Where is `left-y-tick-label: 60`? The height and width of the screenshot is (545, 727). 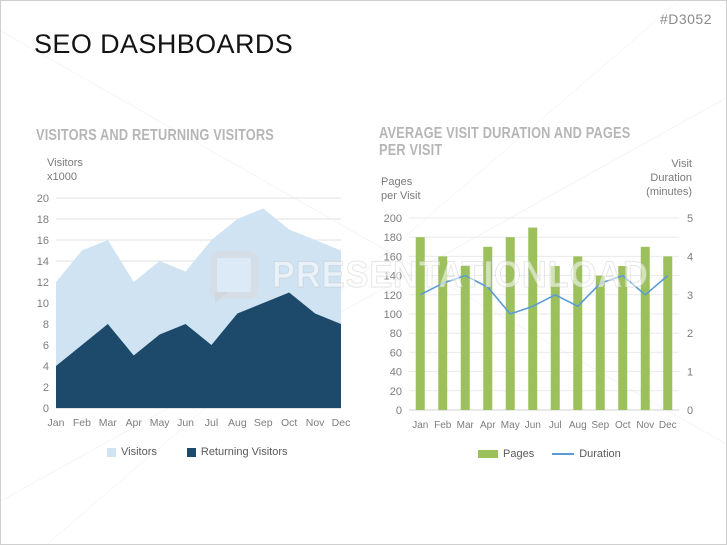
left-y-tick-label: 60 is located at coordinates (396, 353).